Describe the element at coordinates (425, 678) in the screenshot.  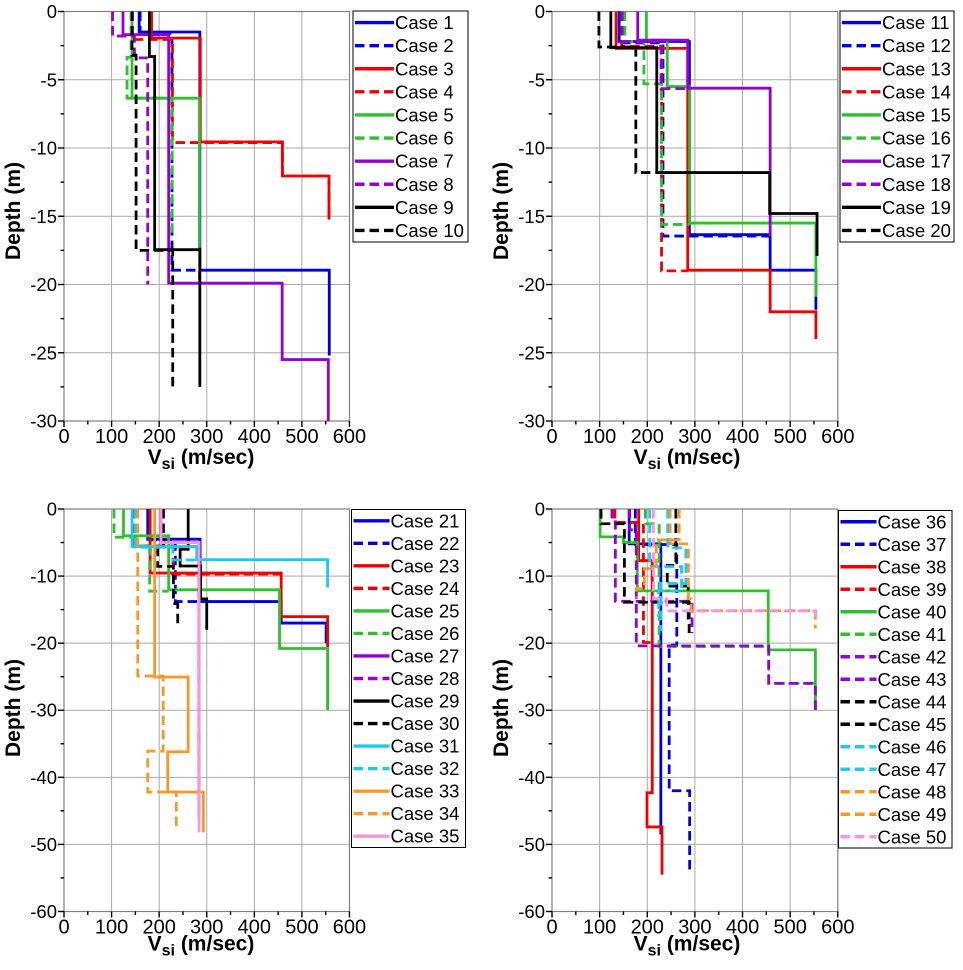
I see `svg-text: Case 28` at that location.